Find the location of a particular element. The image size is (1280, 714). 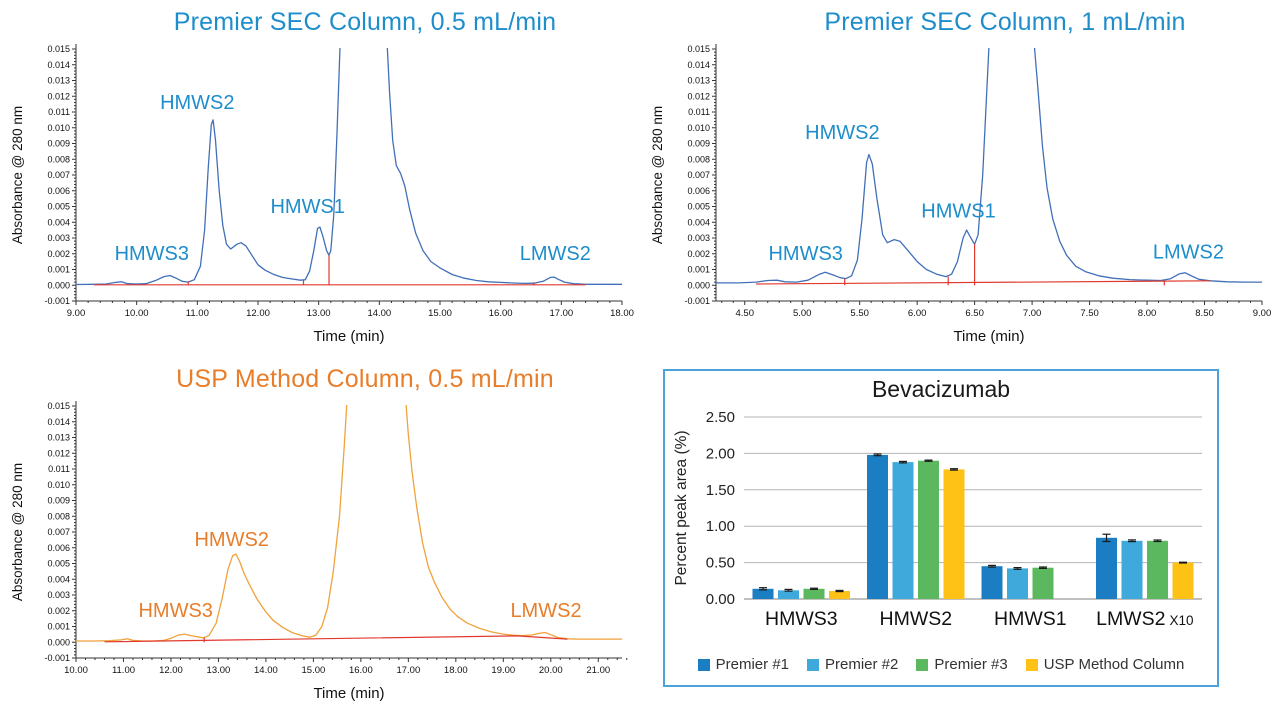

bar-premier-3-hmws1 is located at coordinates (1043, 583).